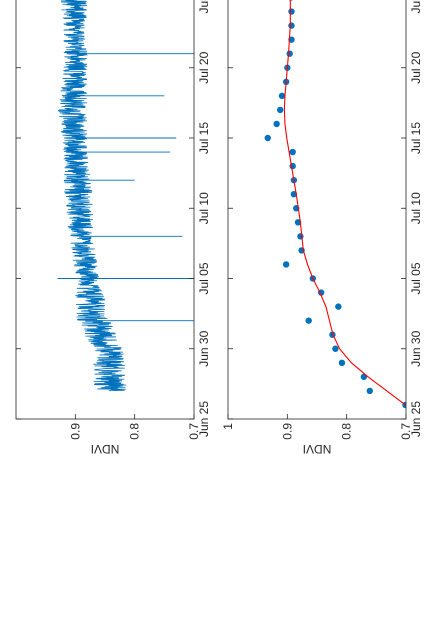 This screenshot has width=447, height=619. Describe the element at coordinates (204, 208) in the screenshot. I see `top-x-tick-label: Jul 10` at that location.